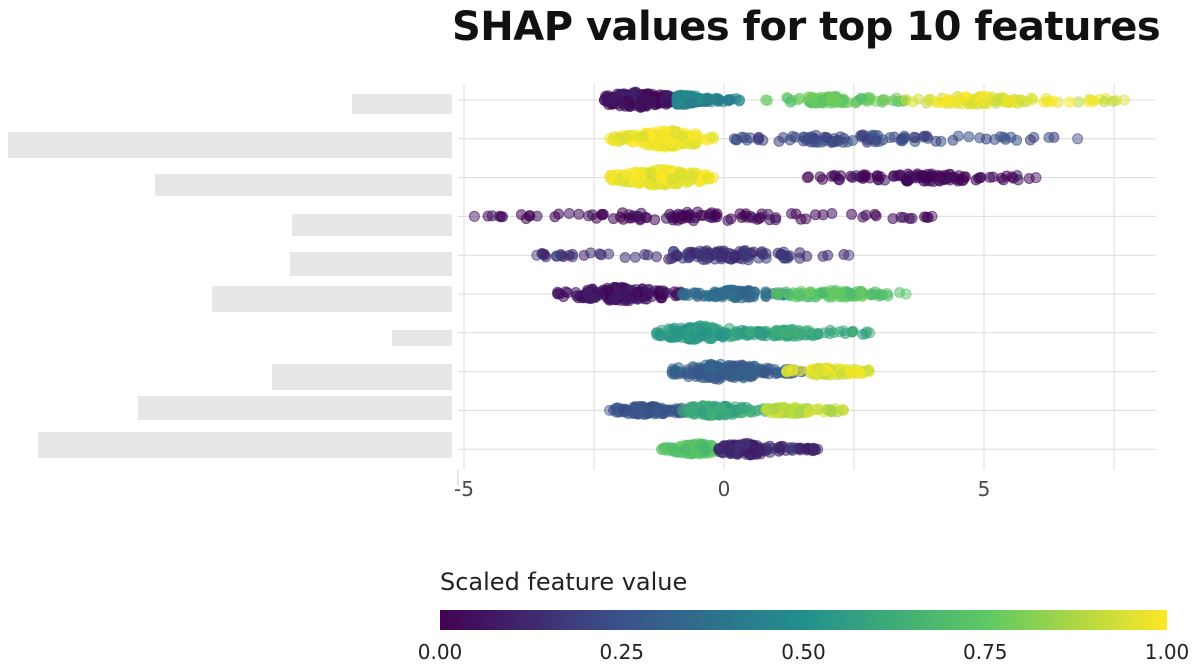 Image resolution: width=1200 pixels, height=669 pixels. Describe the element at coordinates (724, 489) in the screenshot. I see `x-tick-label: 0` at that location.